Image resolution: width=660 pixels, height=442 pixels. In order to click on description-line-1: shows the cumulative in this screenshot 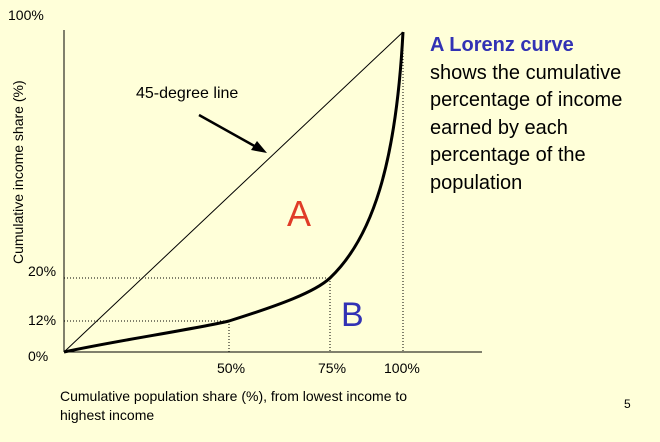, I will do `click(526, 72)`.